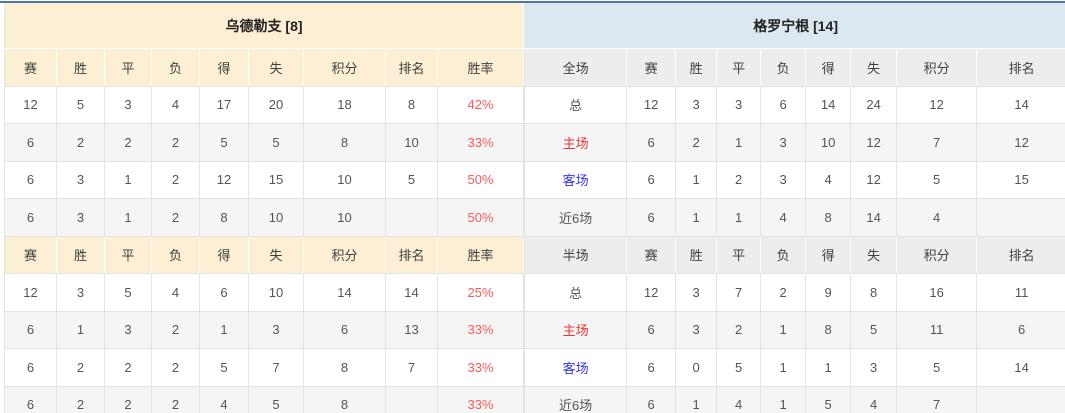 Image resolution: width=1065 pixels, height=413 pixels. I want to click on right-team-title: 格罗宁根 [14], so click(794, 26).